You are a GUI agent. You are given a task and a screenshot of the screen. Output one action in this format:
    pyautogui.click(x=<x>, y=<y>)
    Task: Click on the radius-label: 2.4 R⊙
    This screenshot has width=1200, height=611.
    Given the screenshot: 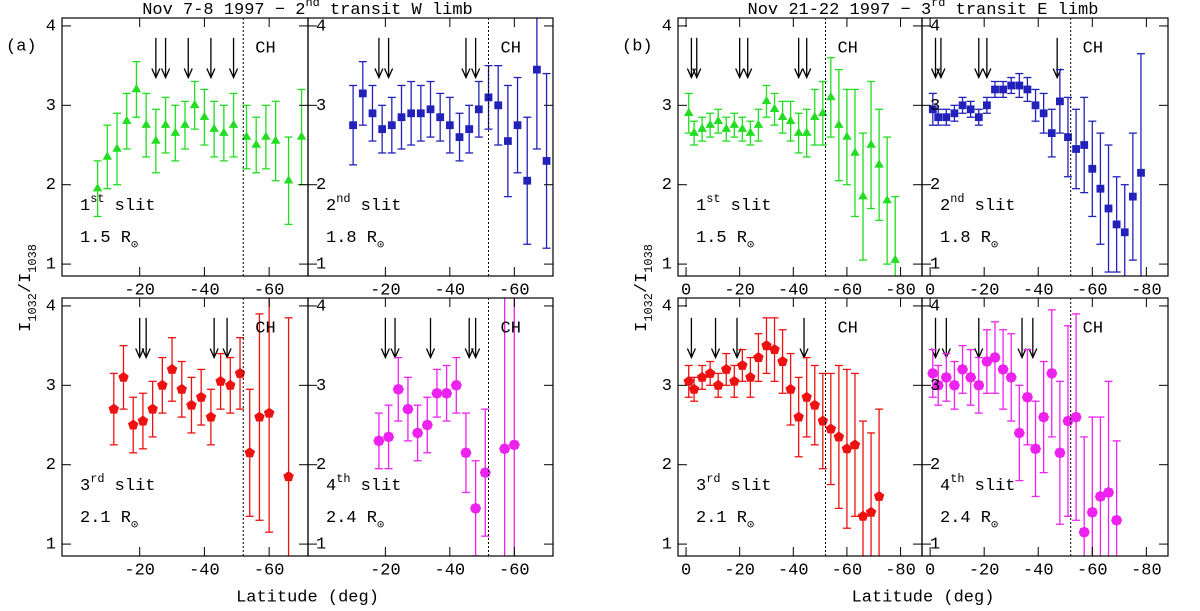 What is the action you would take?
    pyautogui.click(x=969, y=520)
    